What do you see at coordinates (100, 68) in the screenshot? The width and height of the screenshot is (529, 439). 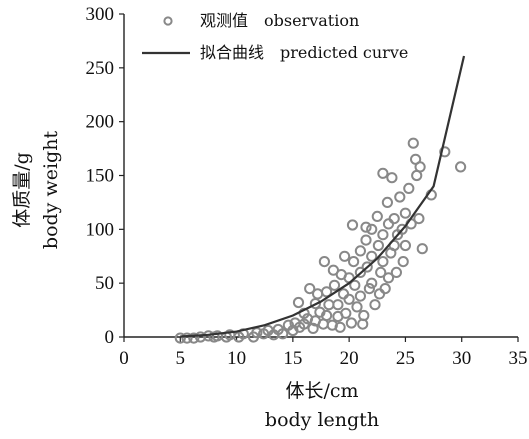 I see `y-tick-label: 250` at bounding box center [100, 68].